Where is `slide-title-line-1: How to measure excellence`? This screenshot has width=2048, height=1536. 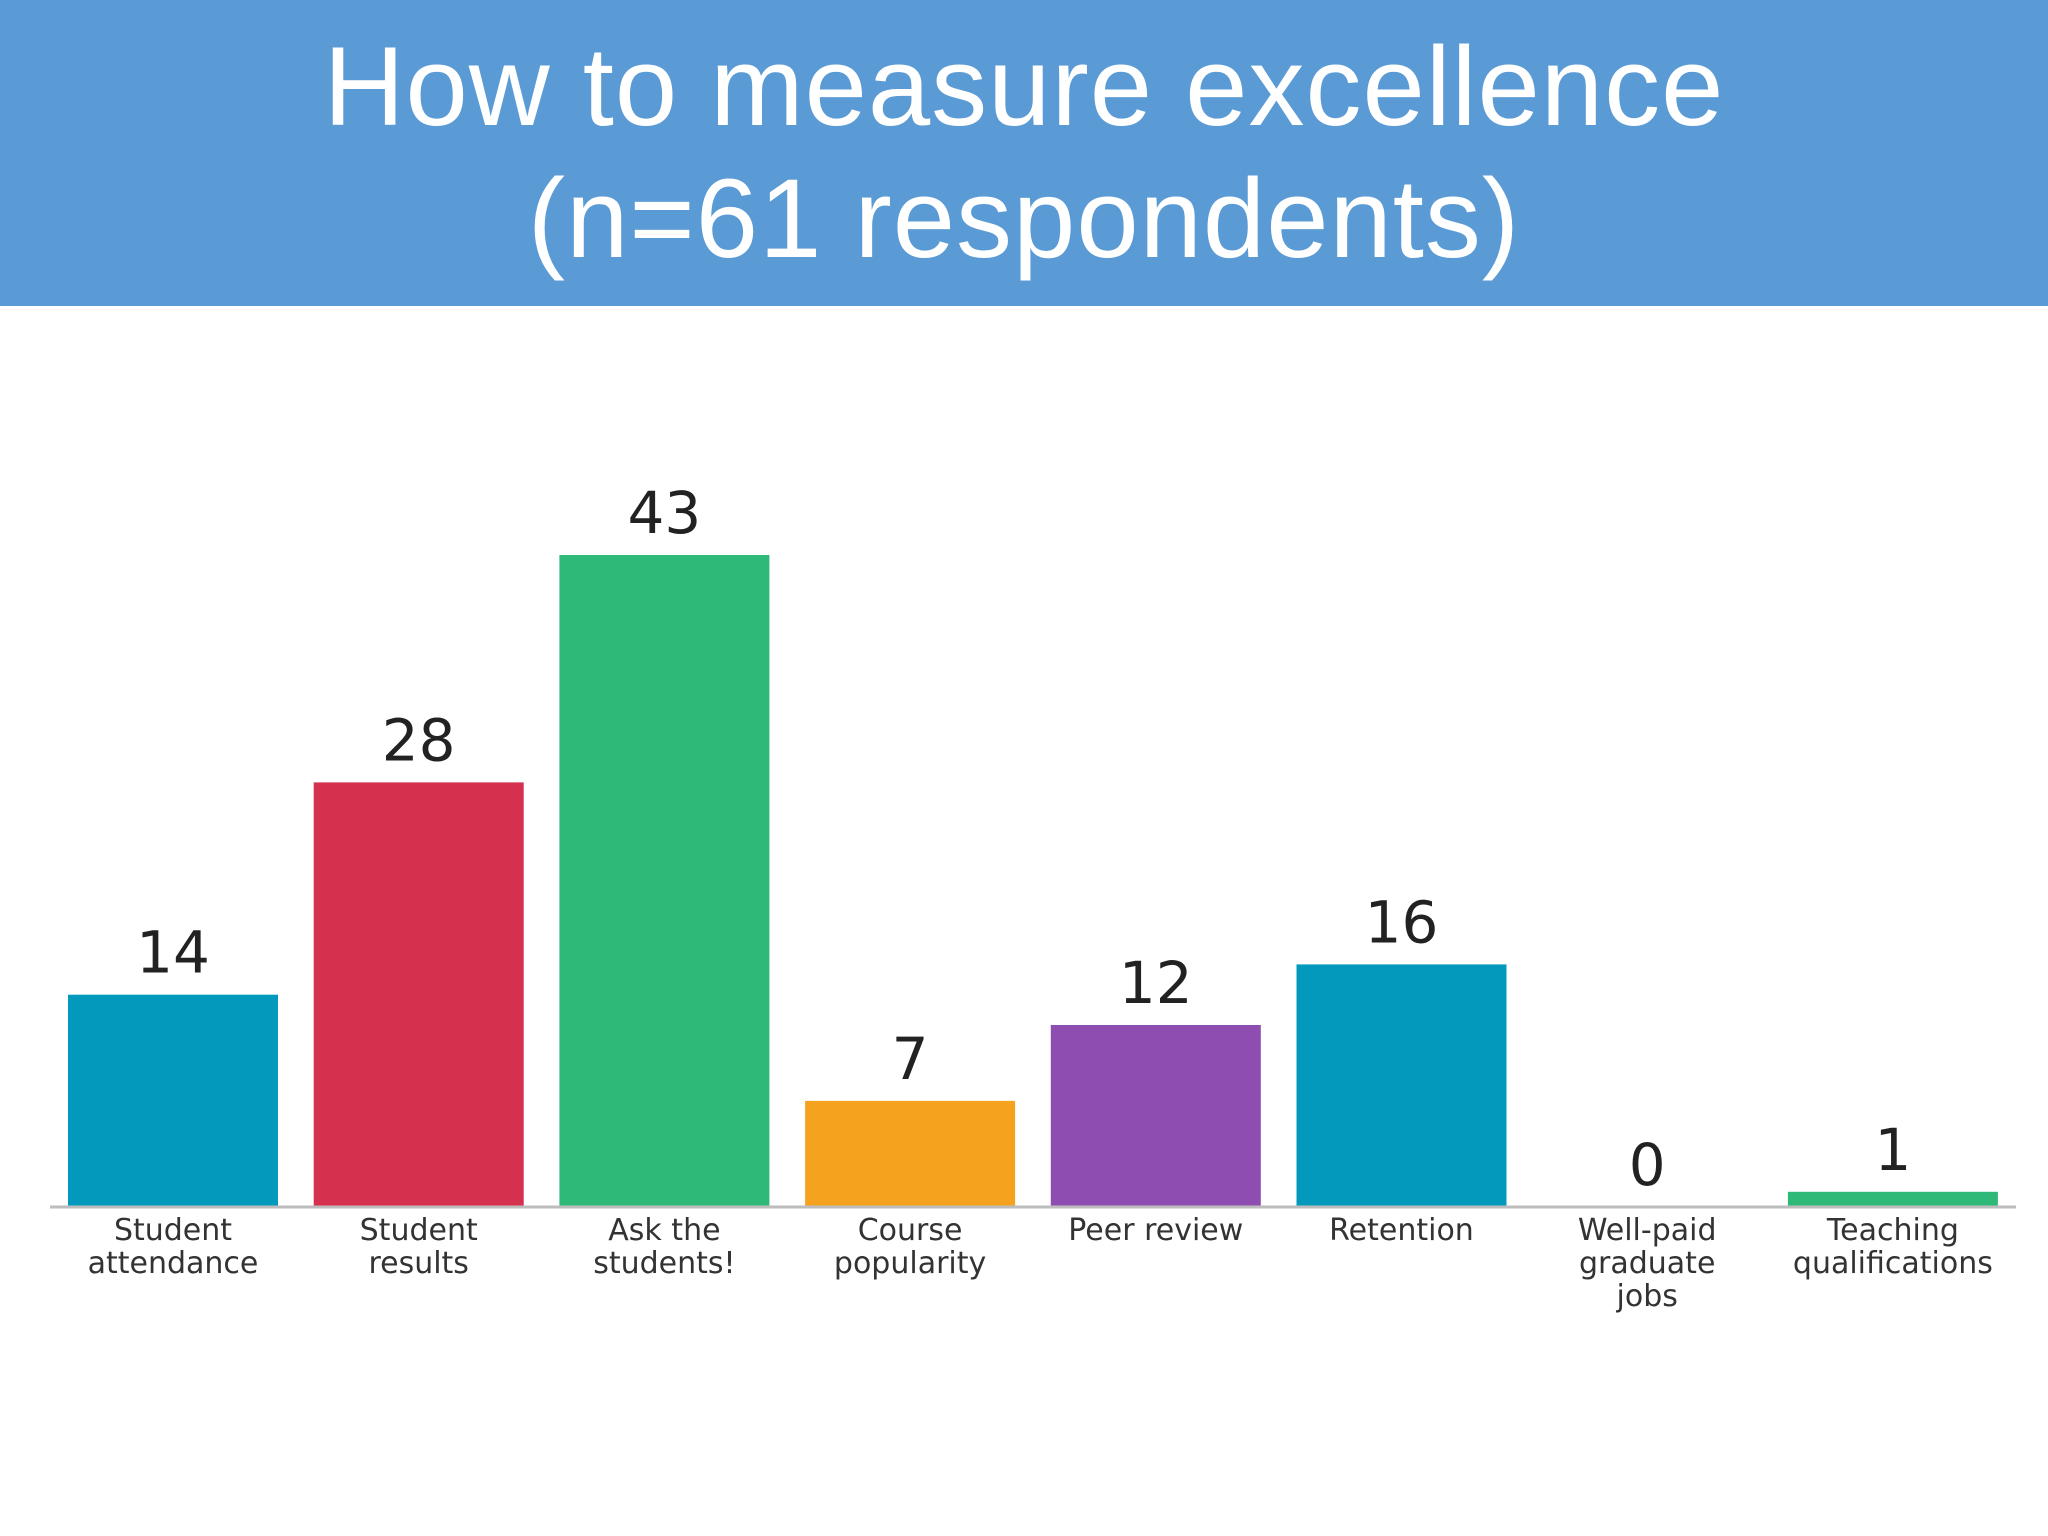
slide-title-line-1: How to measure excellence is located at coordinates (1024, 86).